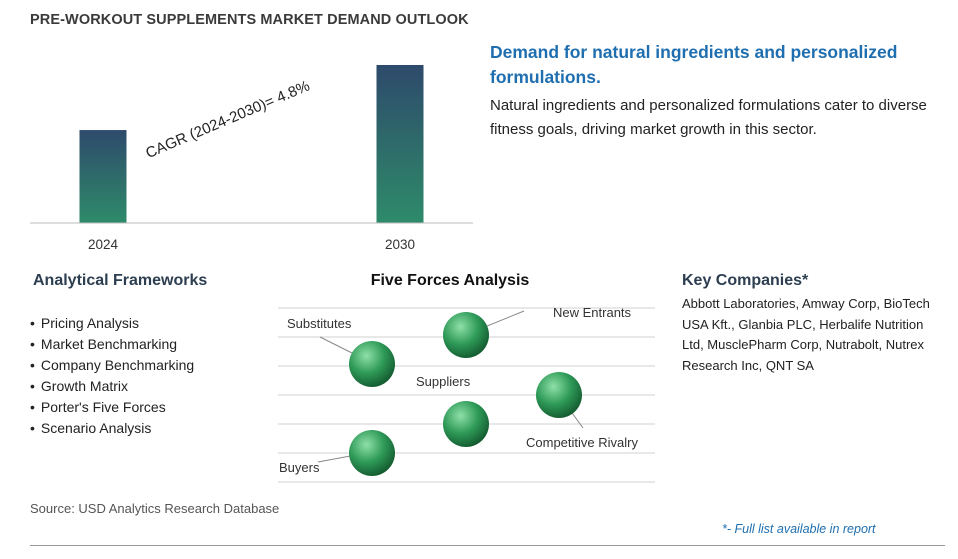  I want to click on bottom-divider, so click(487, 545).